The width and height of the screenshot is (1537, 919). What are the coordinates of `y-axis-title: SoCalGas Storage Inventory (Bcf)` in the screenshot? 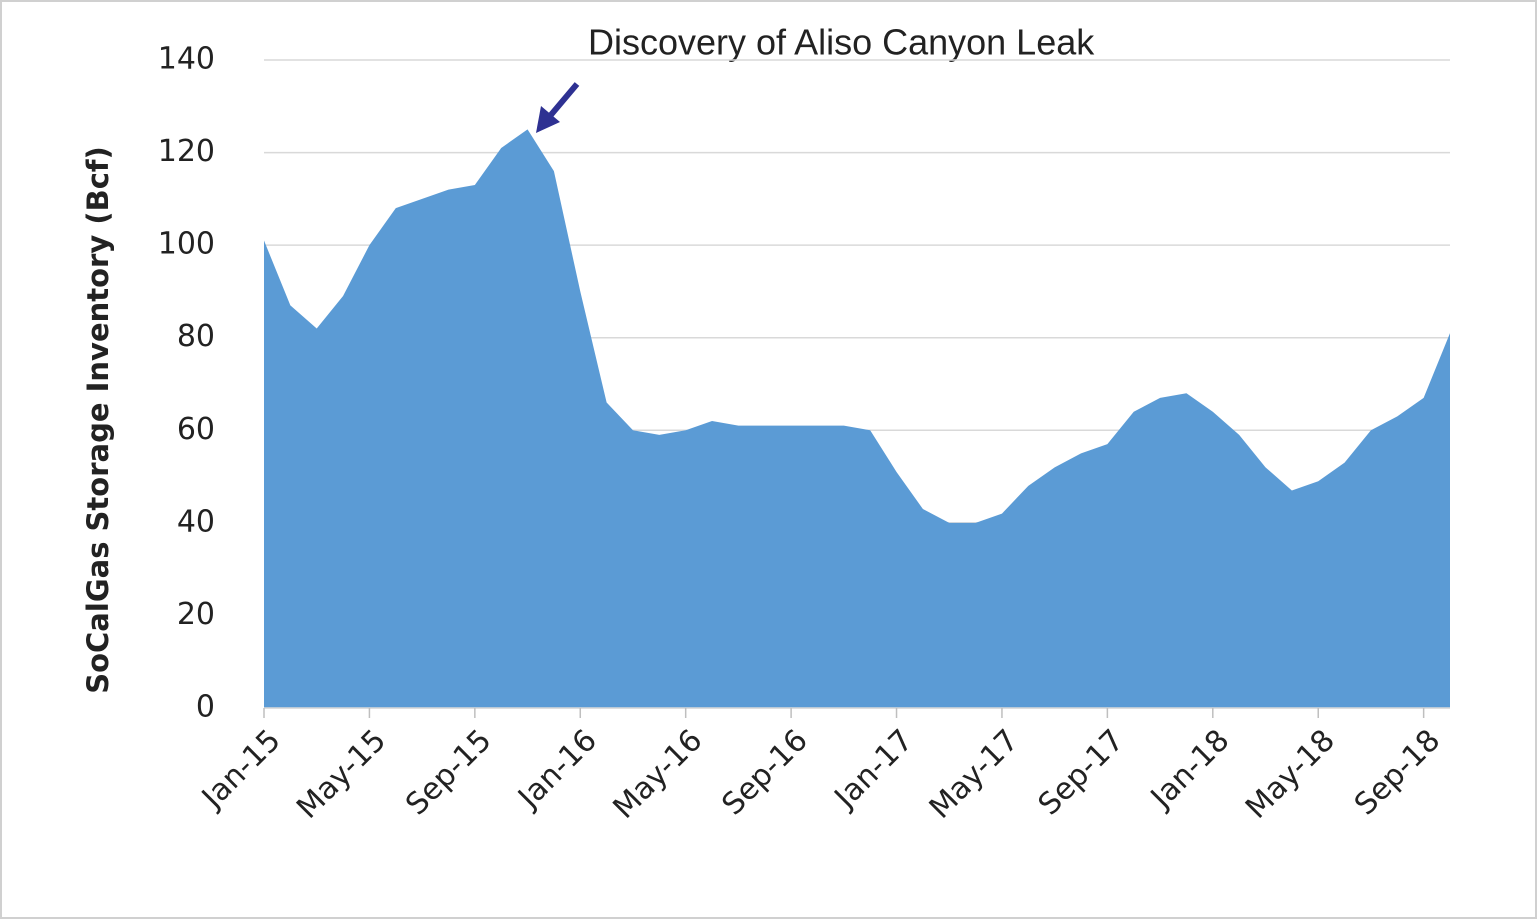 It's located at (98, 420).